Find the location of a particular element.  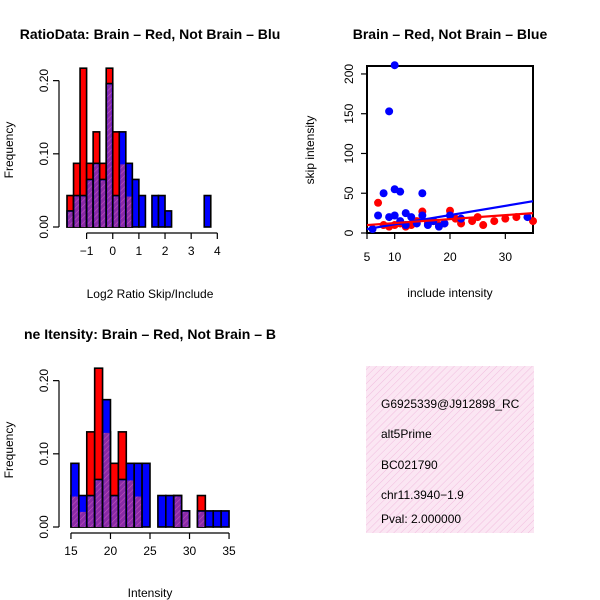

intensity-histogram-axes: 15 20 25 30 35 0.00 0.10 0.20 is located at coordinates (136, 463).